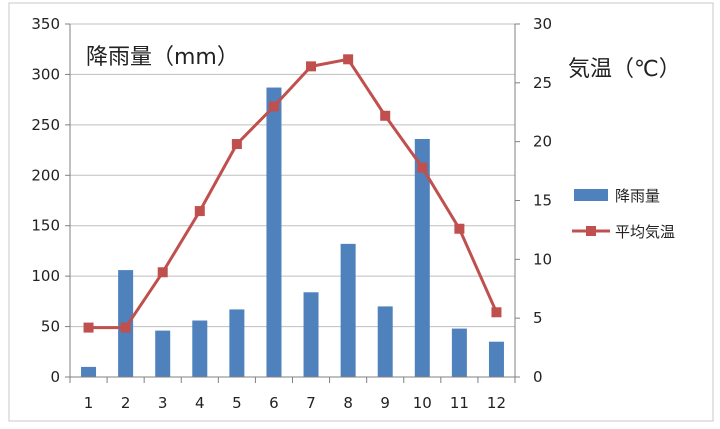 The width and height of the screenshot is (720, 429). I want to click on x-tick-label: 3, so click(163, 403).